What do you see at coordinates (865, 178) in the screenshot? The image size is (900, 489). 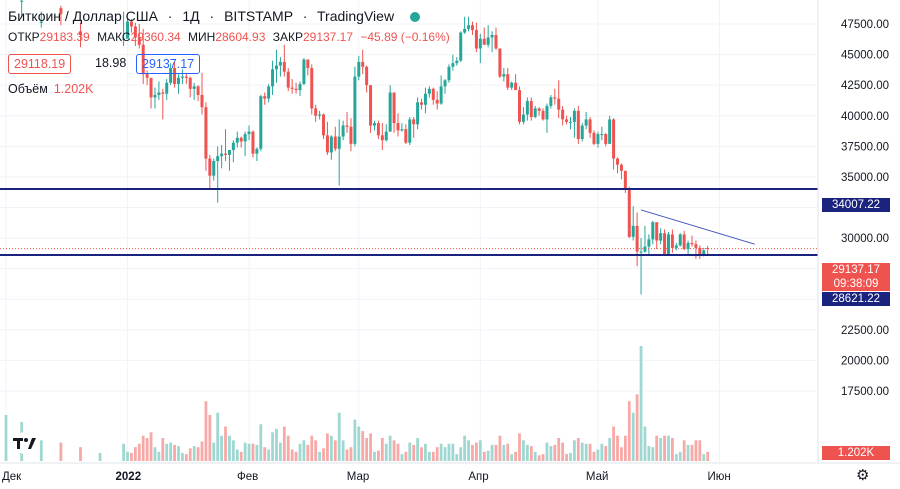 I see `y-tick-label: 35000.00` at bounding box center [865, 178].